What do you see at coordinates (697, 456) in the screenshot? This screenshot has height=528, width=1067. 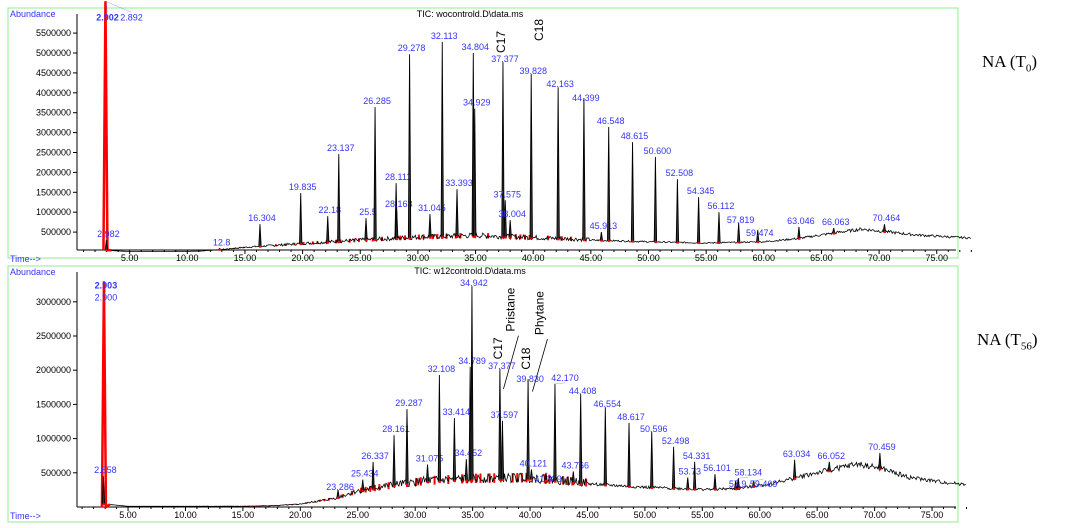 I see `peak-label: 54.331` at bounding box center [697, 456].